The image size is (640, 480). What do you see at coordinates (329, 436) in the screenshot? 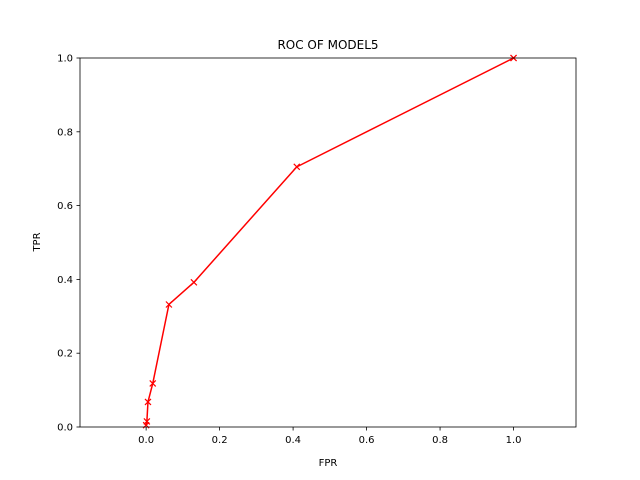
I see `x-axis-ticks: 0.0 0.2 0.4 0.6 0.8 1.0` at bounding box center [329, 436].